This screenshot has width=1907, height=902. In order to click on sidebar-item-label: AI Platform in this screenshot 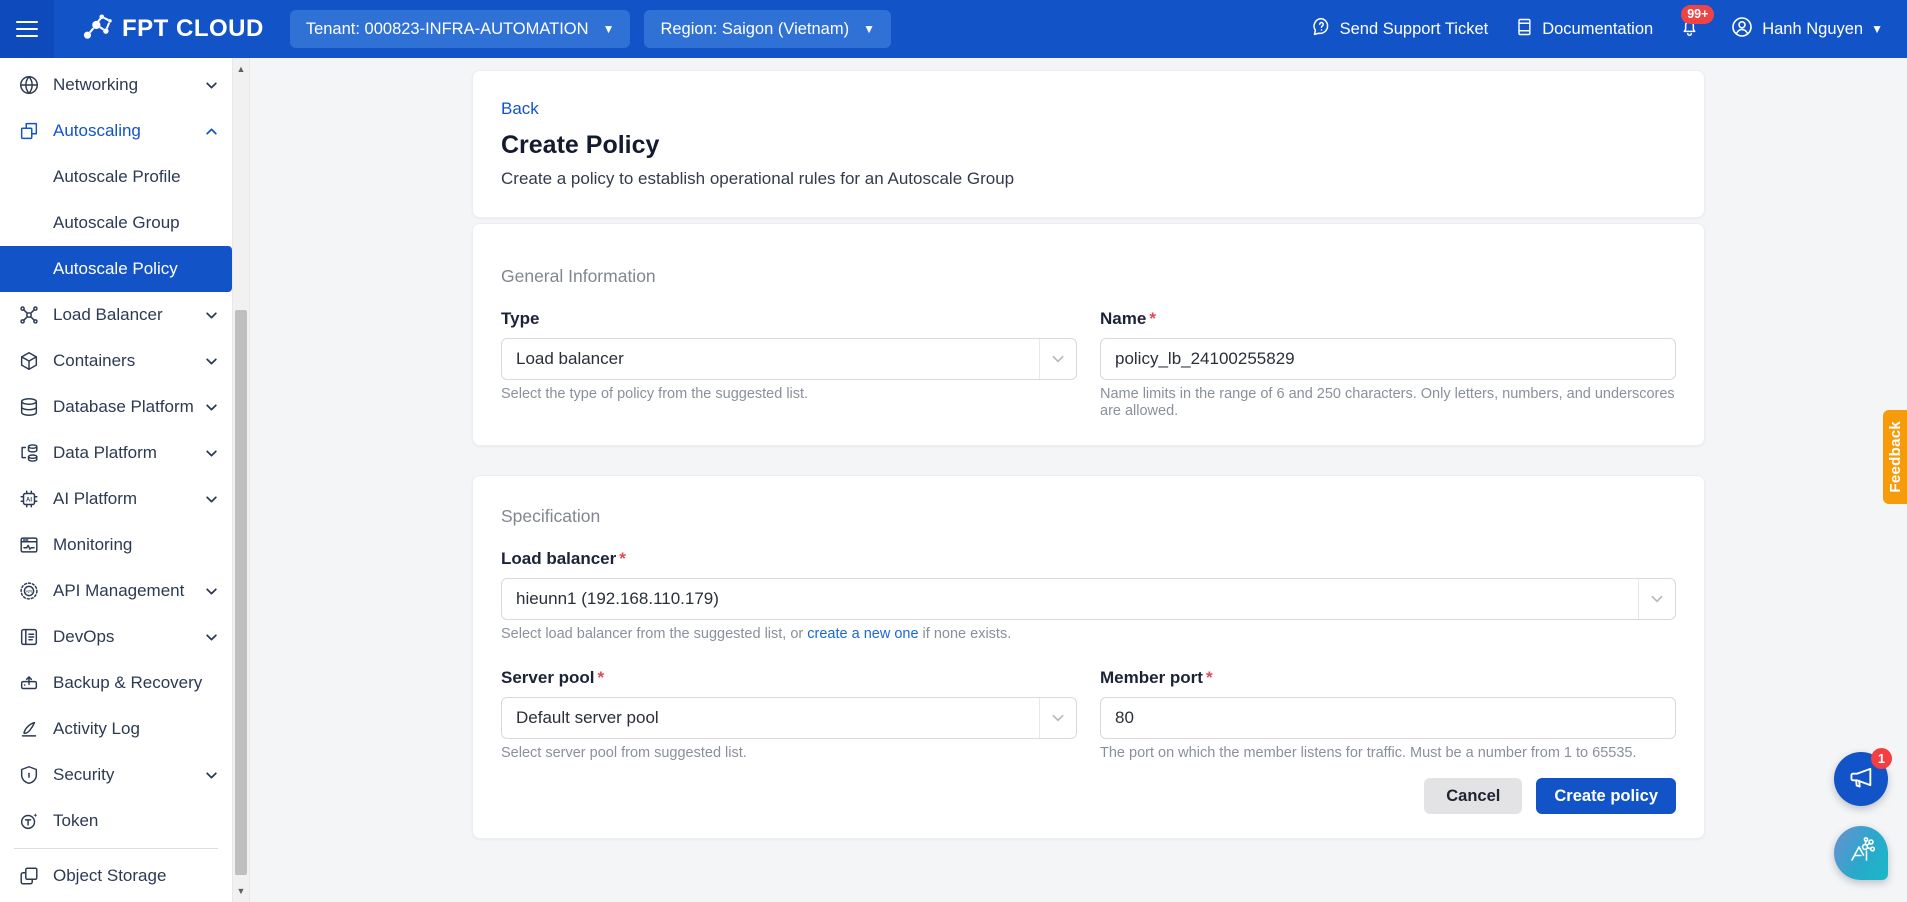, I will do `click(95, 498)`.